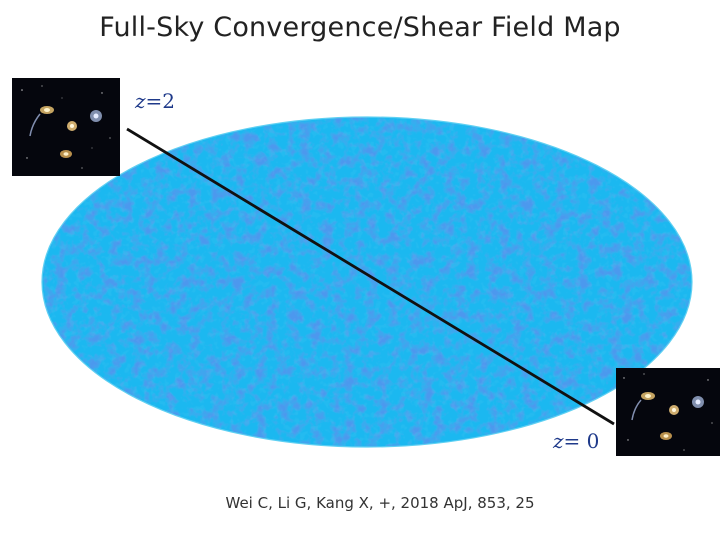 This screenshot has width=720, height=540. I want to click on slide-title: Full-Sky Convergence/Shear Field Map, so click(360, 27).